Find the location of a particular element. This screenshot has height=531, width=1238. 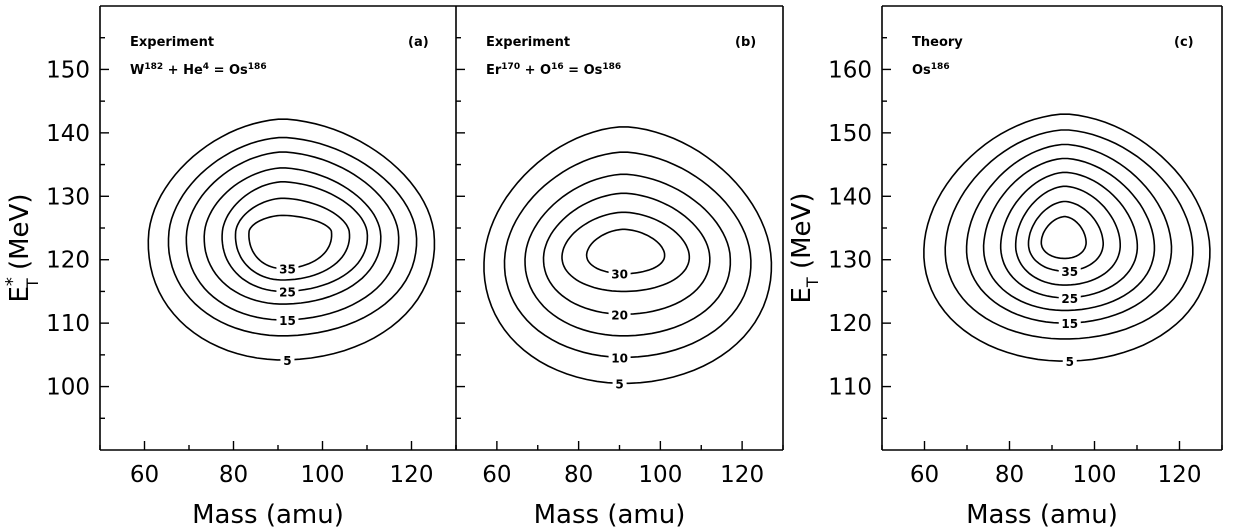

contour-label: 30 is located at coordinates (619, 275).